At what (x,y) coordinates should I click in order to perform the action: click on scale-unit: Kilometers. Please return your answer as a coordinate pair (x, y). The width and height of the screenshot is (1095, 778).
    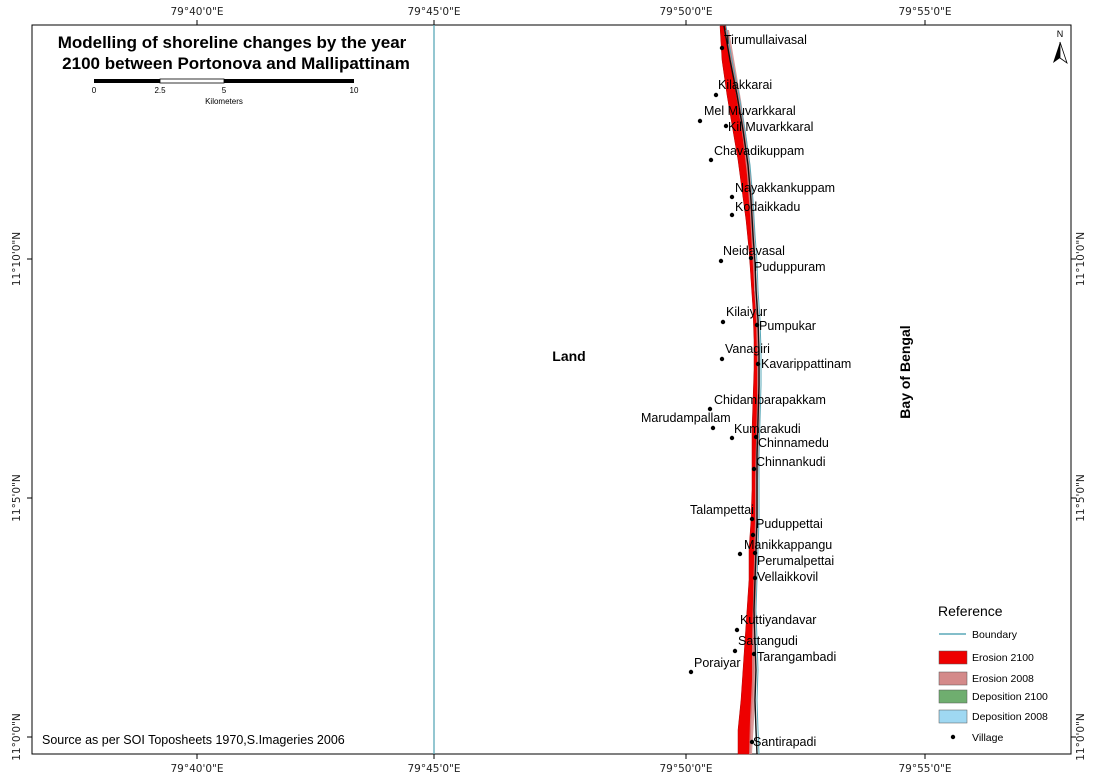
    Looking at the image, I should click on (224, 101).